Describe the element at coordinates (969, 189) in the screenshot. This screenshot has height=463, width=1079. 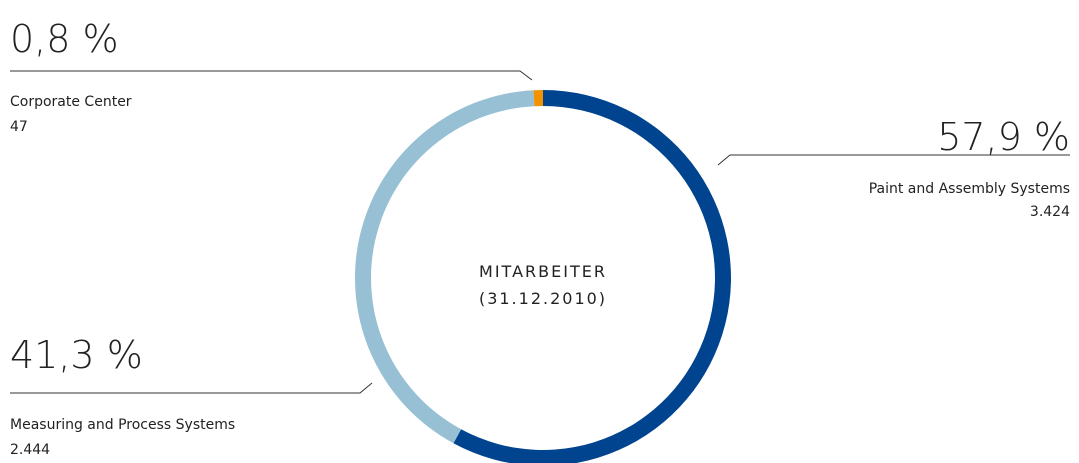
I see `category-label: Paint and Assembly Systems` at that location.